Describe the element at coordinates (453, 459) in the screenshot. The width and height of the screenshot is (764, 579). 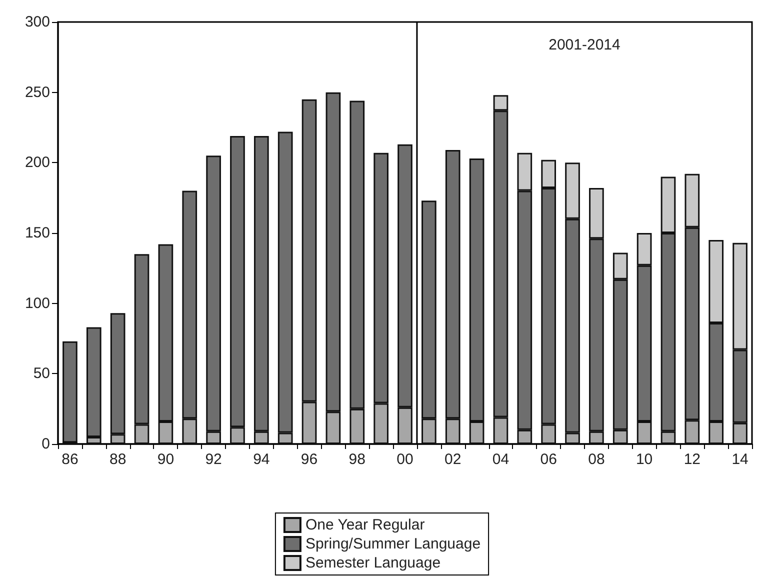
I see `x-tick-label: 02` at that location.